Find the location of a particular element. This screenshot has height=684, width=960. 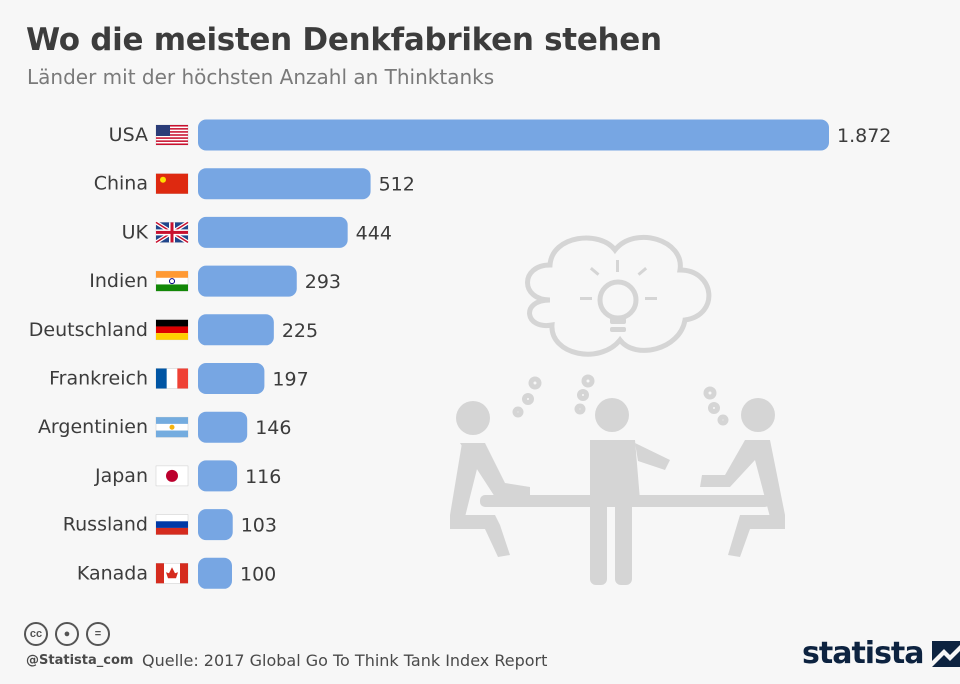

flag-uk-icon is located at coordinates (172, 232).